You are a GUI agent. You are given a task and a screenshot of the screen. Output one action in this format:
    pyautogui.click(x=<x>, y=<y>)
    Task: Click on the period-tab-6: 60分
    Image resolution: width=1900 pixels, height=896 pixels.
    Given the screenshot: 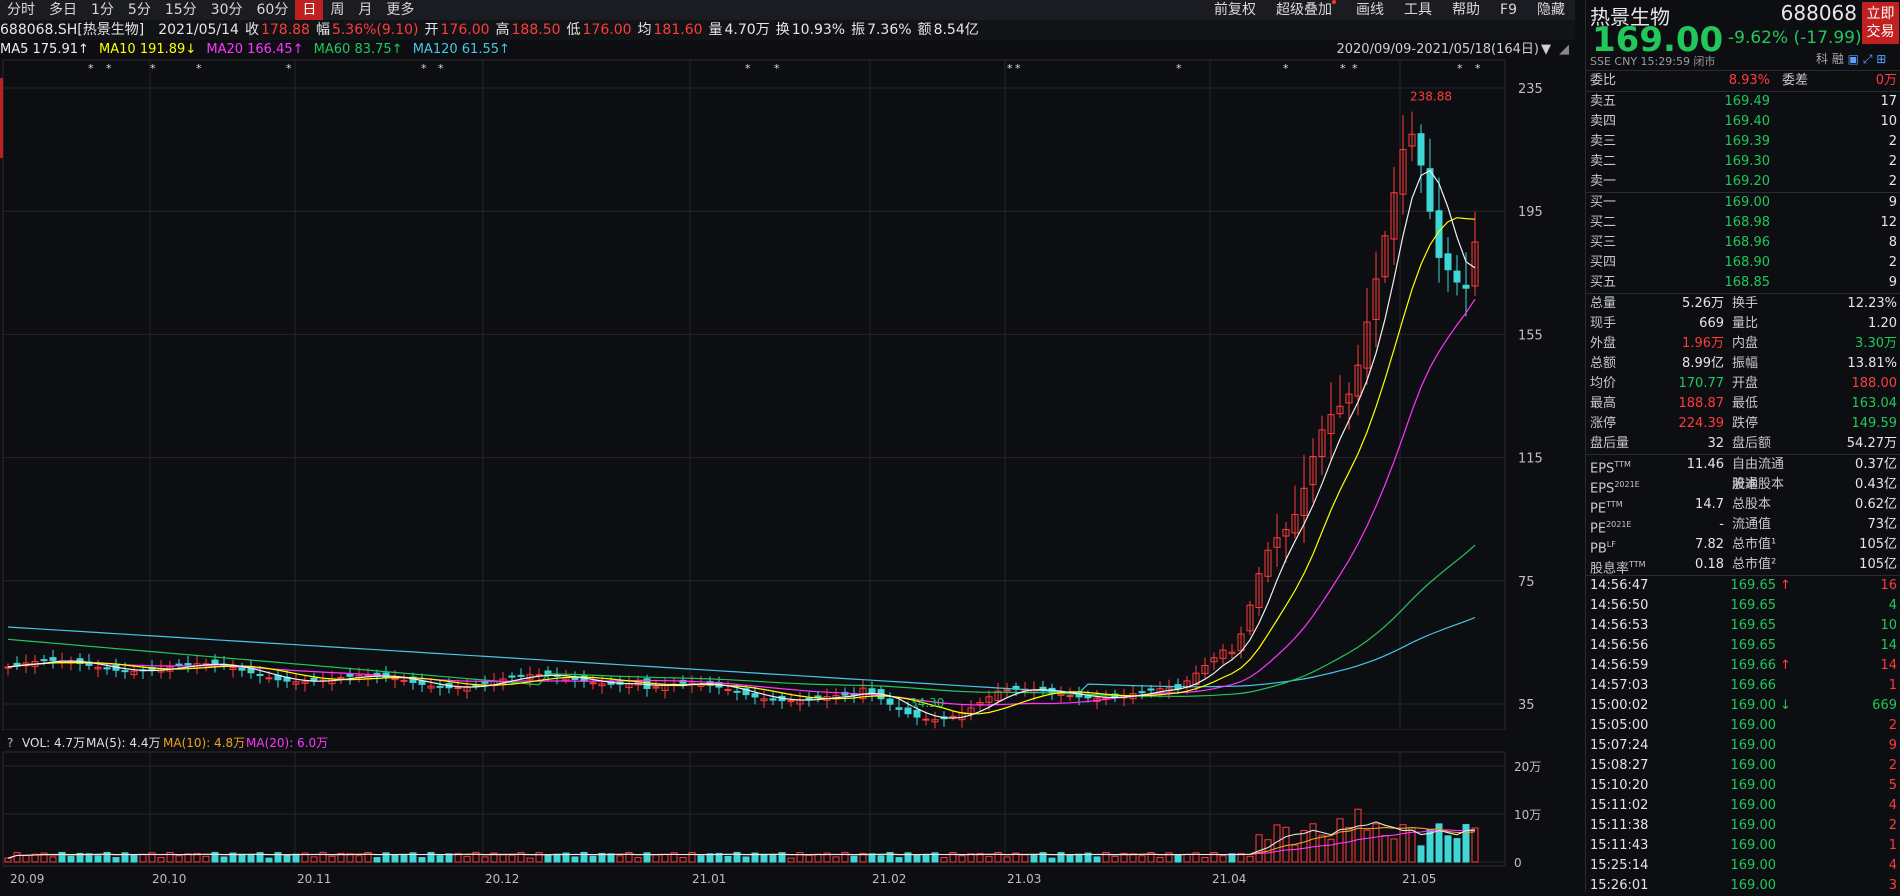 What is the action you would take?
    pyautogui.click(x=272, y=10)
    